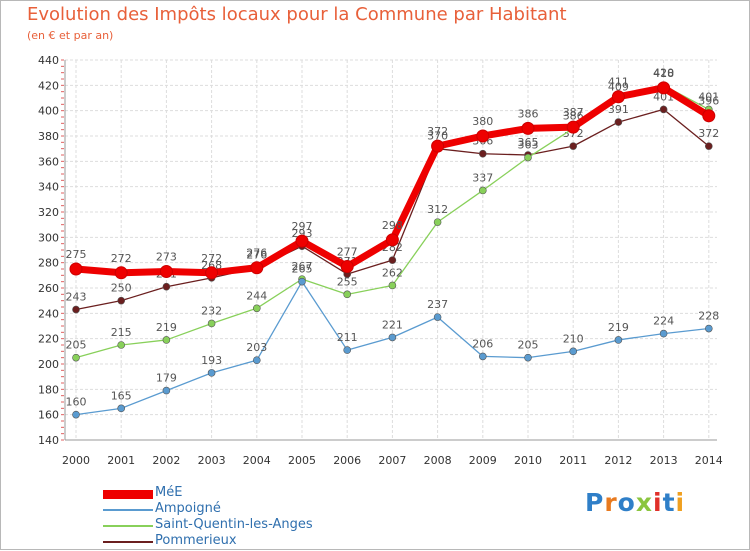 Image resolution: width=750 pixels, height=551 pixels. What do you see at coordinates (48, 263) in the screenshot?
I see `y-tick-label: 280` at bounding box center [48, 263].